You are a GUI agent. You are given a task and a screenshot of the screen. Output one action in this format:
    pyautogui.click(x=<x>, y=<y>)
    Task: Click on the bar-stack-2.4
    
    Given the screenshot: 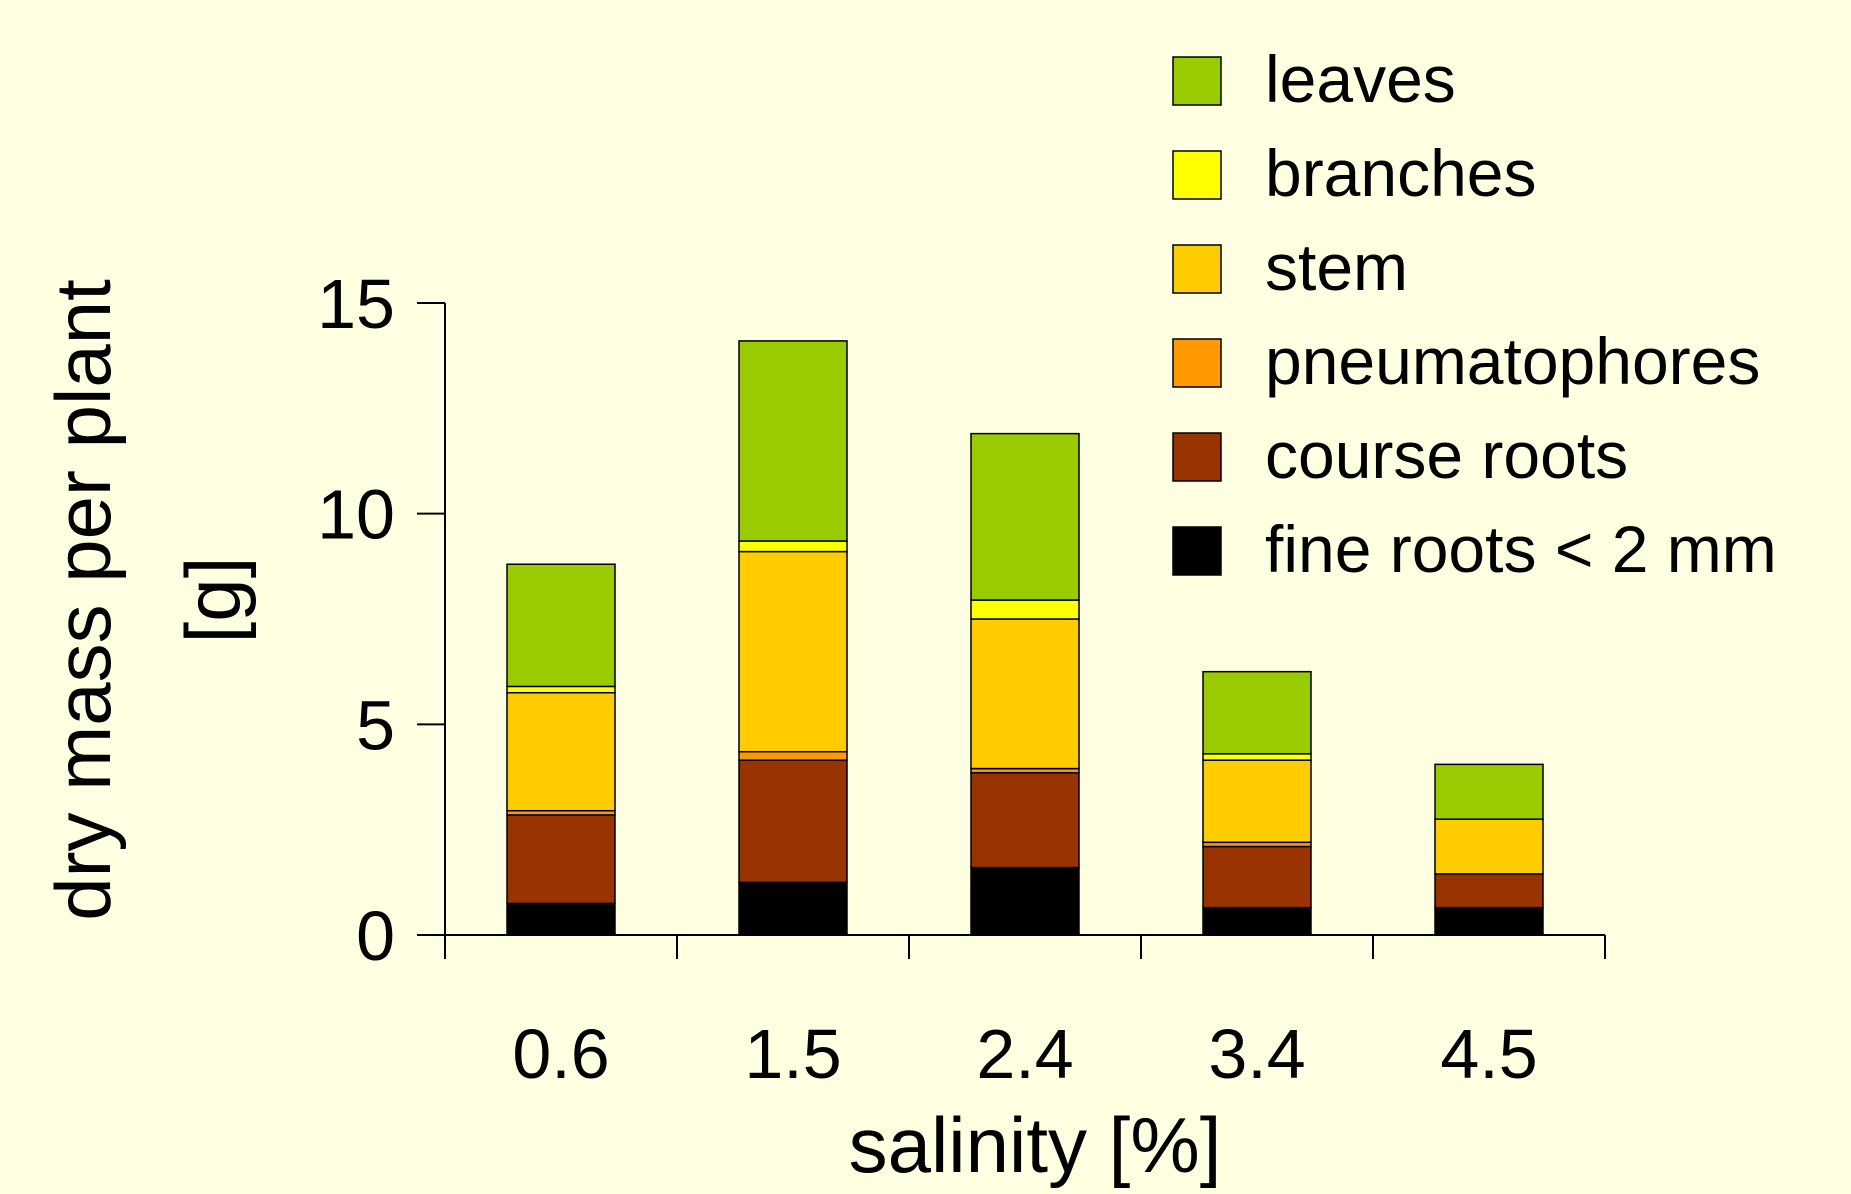 What is the action you would take?
    pyautogui.click(x=1025, y=684)
    